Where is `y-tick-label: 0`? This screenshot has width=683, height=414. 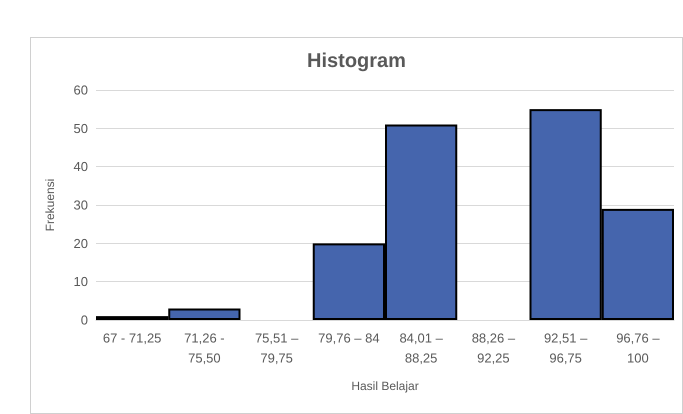 y-tick-label: 0 is located at coordinates (84, 320).